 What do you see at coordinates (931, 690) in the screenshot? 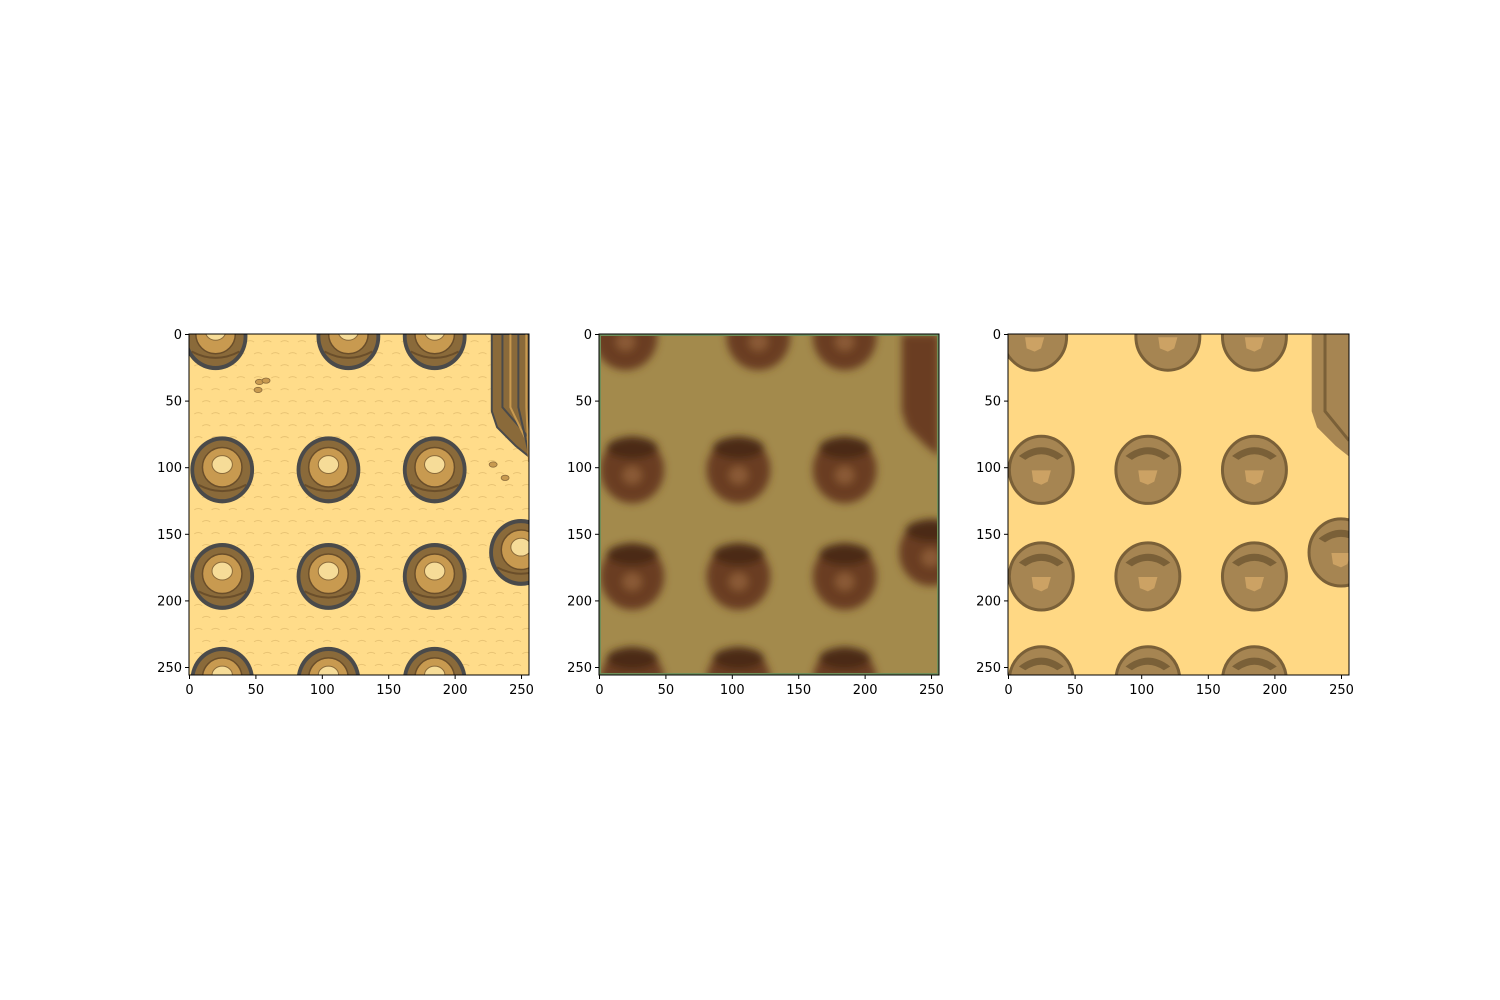
I see `x-tick-label: 250` at bounding box center [931, 690].